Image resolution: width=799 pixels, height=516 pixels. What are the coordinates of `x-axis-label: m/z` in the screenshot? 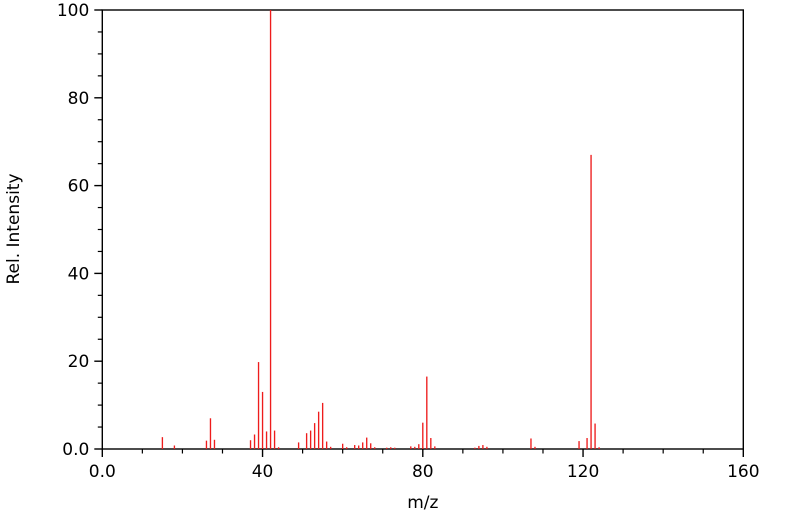 It's located at (422, 503).